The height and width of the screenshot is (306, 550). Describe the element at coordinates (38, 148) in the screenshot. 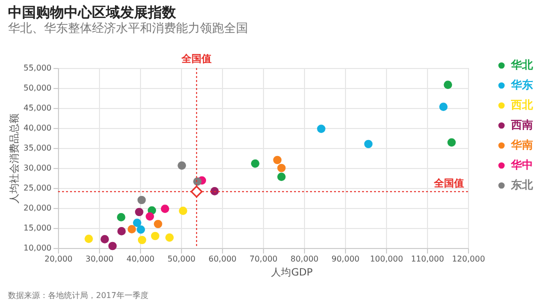

I see `y-tick-label: 35,000` at that location.